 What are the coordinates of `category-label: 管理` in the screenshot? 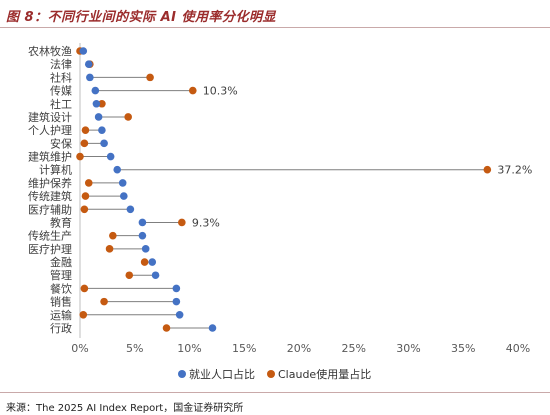 It's located at (61, 275).